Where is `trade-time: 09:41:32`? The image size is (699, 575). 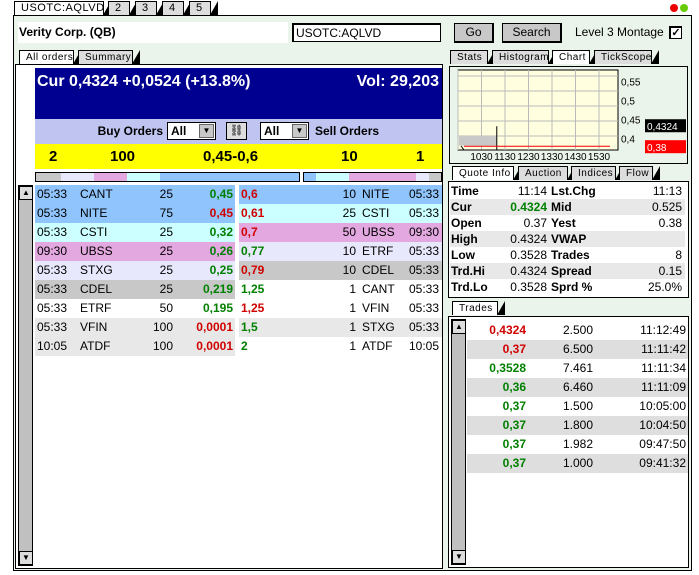
trade-time: 09:41:32 is located at coordinates (662, 463).